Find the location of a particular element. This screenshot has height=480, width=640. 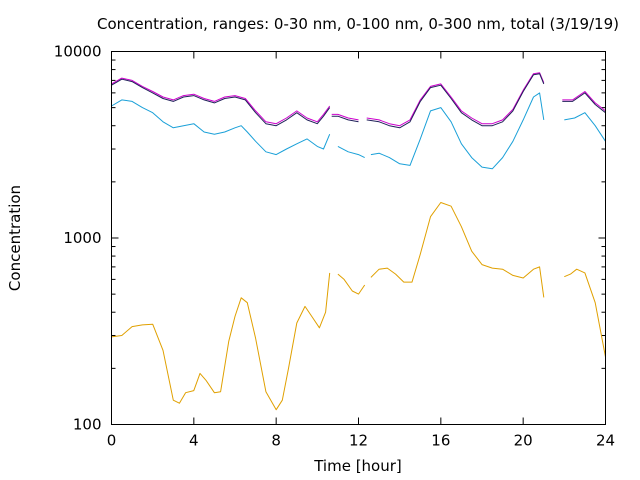

x-tick-label: 8 is located at coordinates (276, 441).